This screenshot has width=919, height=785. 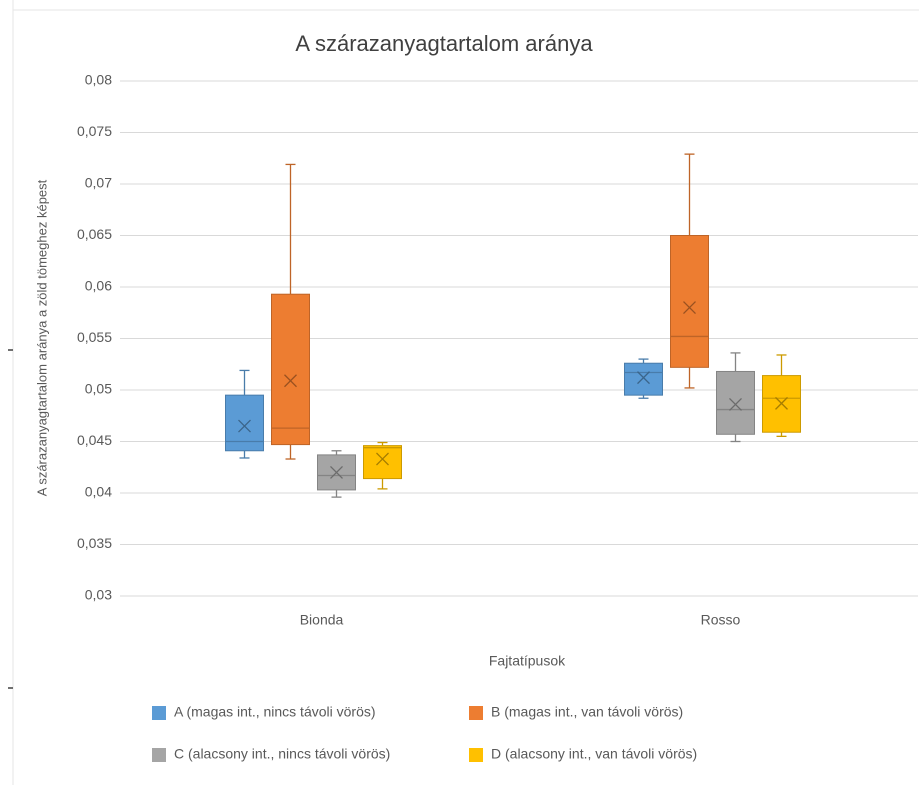 What do you see at coordinates (721, 620) in the screenshot?
I see `x-tick-label: Rosso` at bounding box center [721, 620].